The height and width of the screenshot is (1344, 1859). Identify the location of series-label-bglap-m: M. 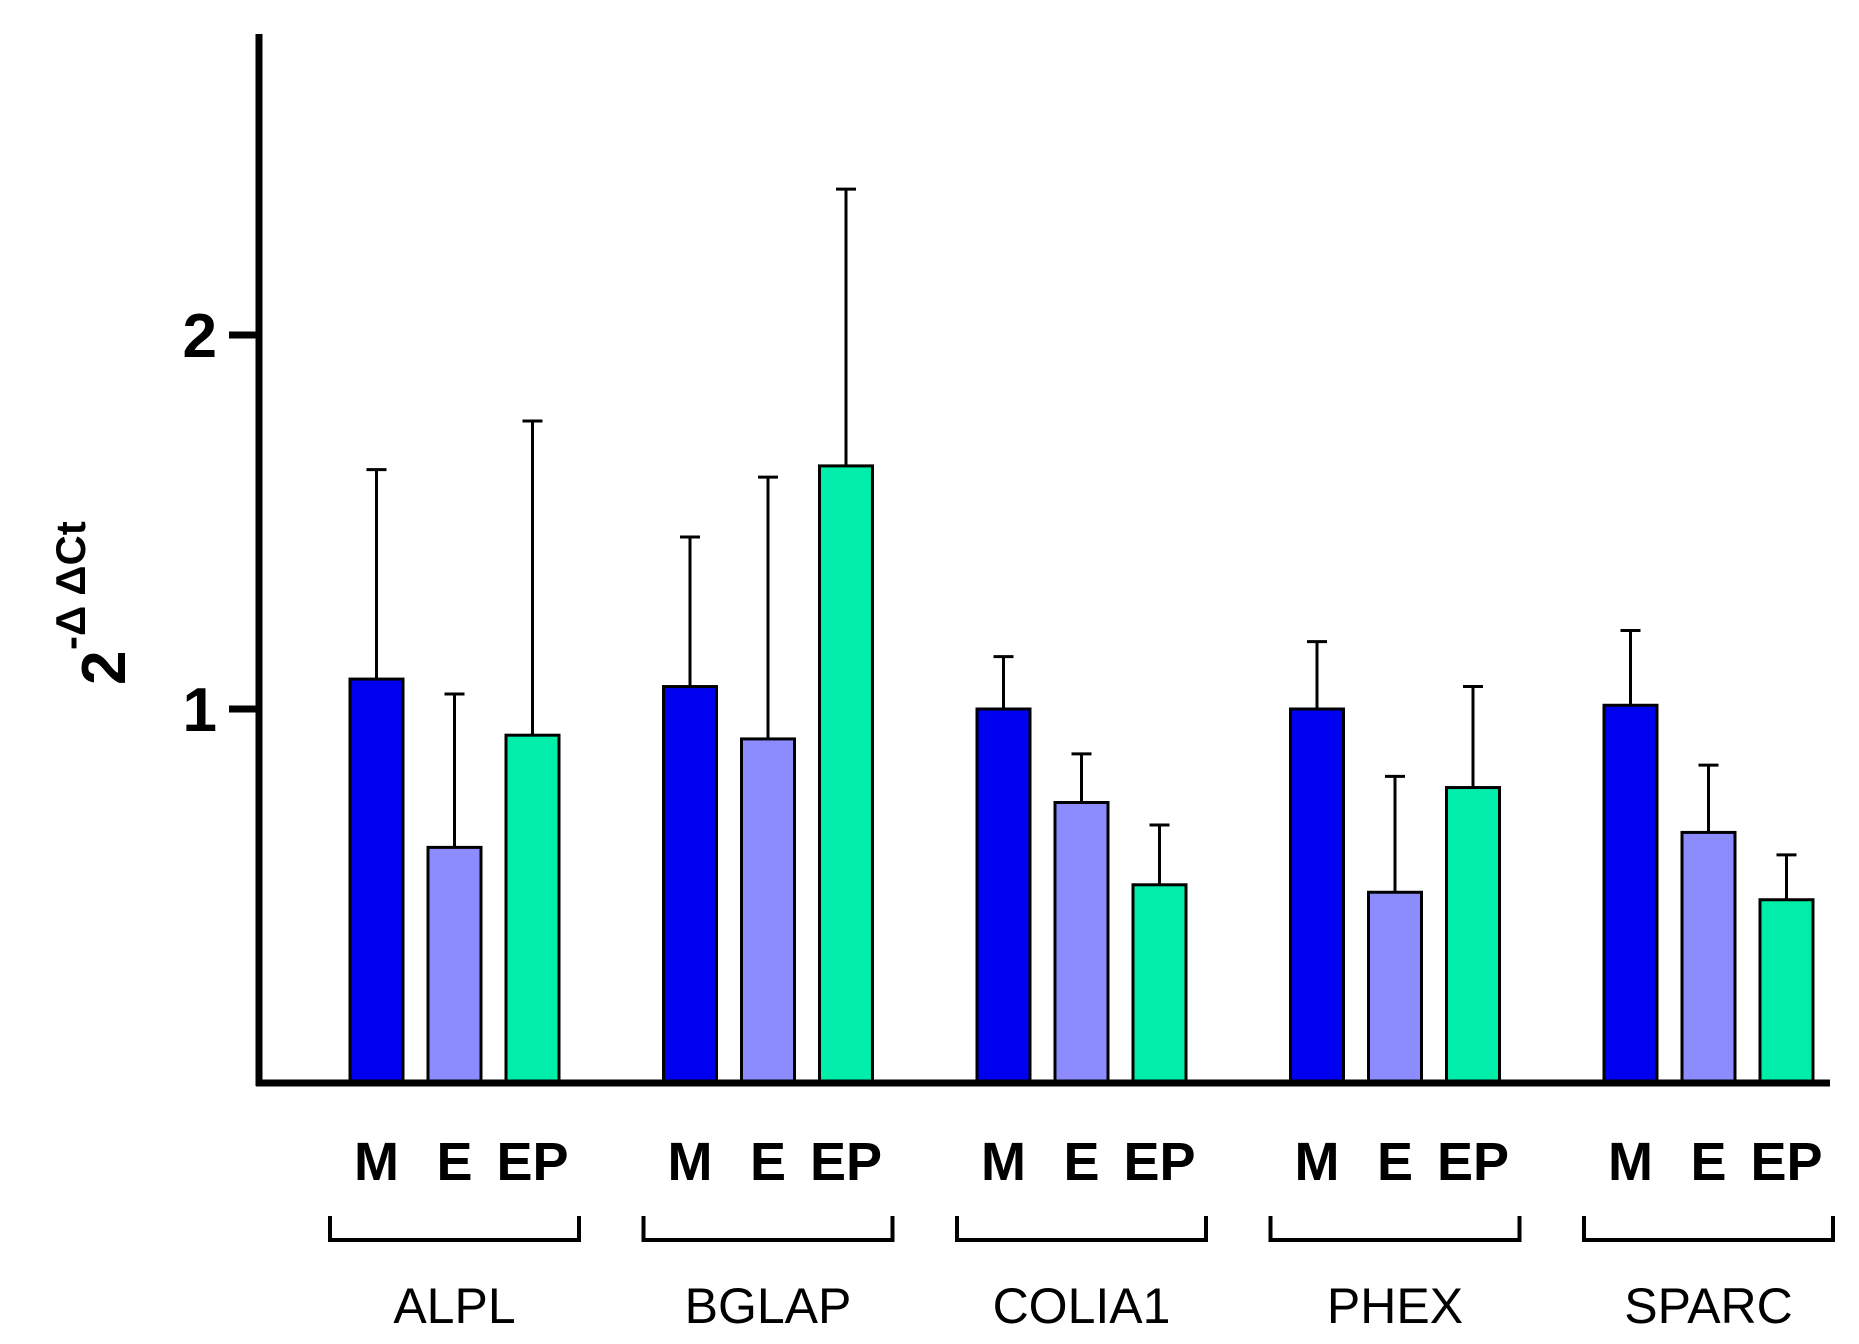
(690, 1162).